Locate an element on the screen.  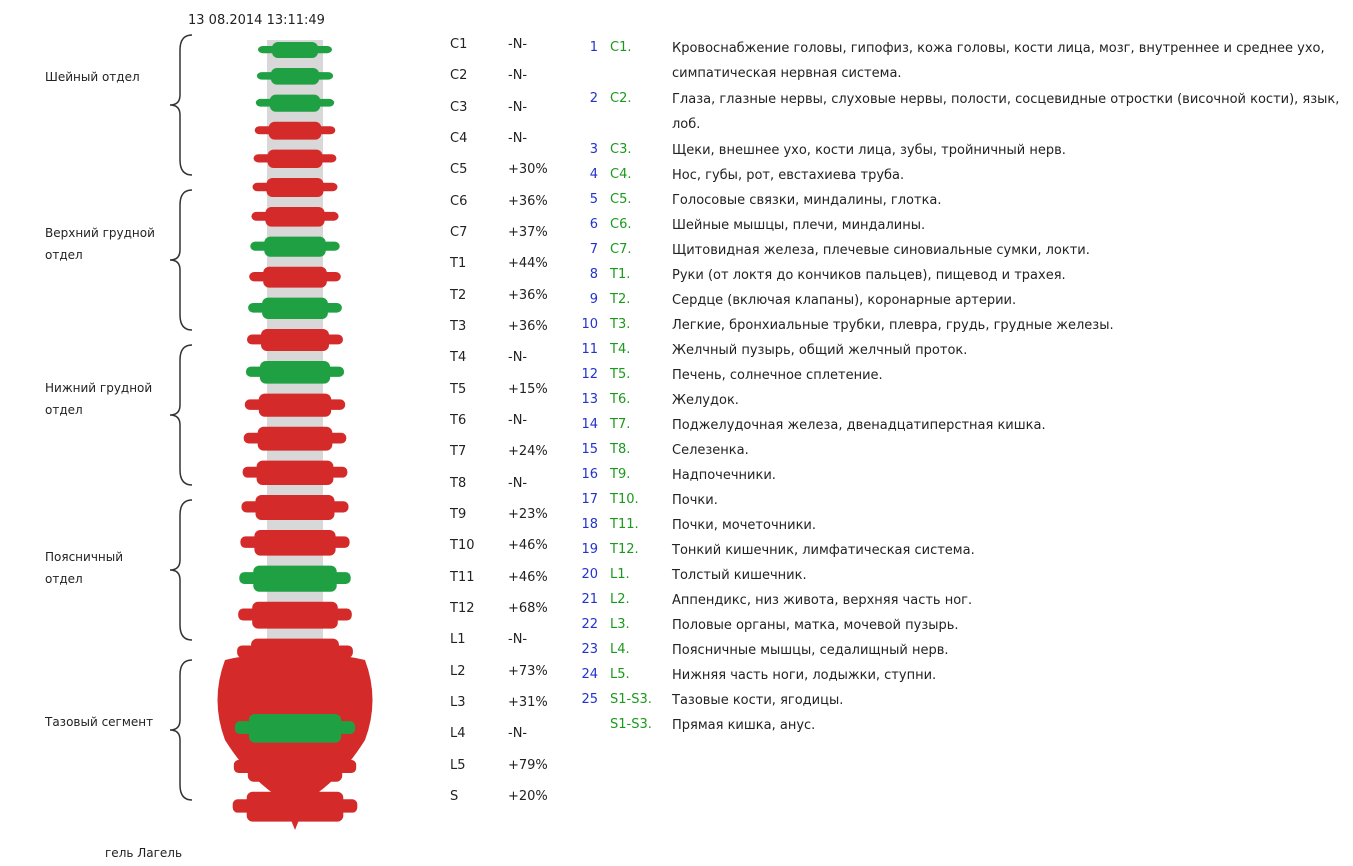
item-code: T3. is located at coordinates (620, 324).